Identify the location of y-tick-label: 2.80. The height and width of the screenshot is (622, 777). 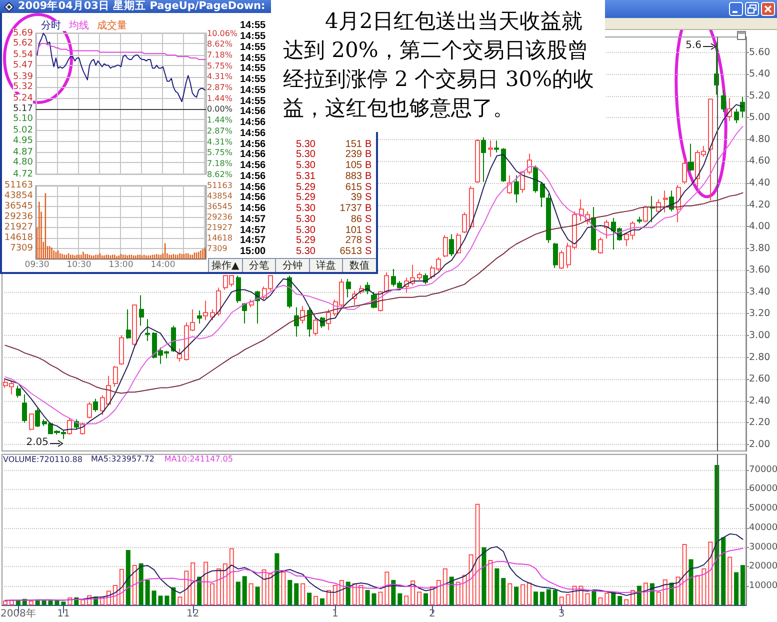
(759, 357).